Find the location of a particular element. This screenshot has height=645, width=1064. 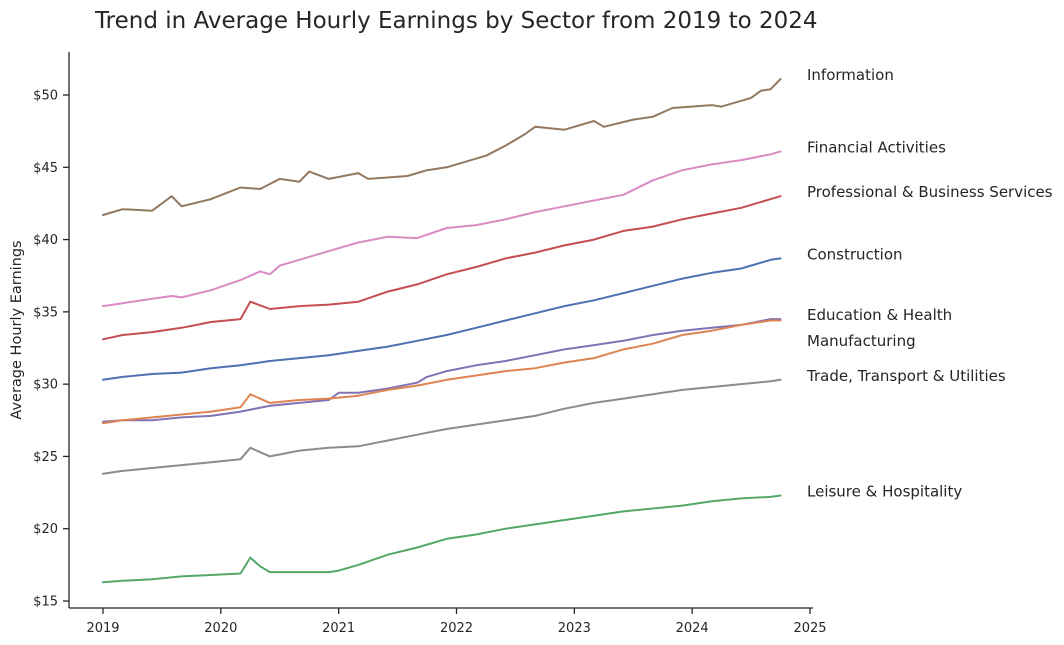

y-tick-label: $35 is located at coordinates (45, 312).